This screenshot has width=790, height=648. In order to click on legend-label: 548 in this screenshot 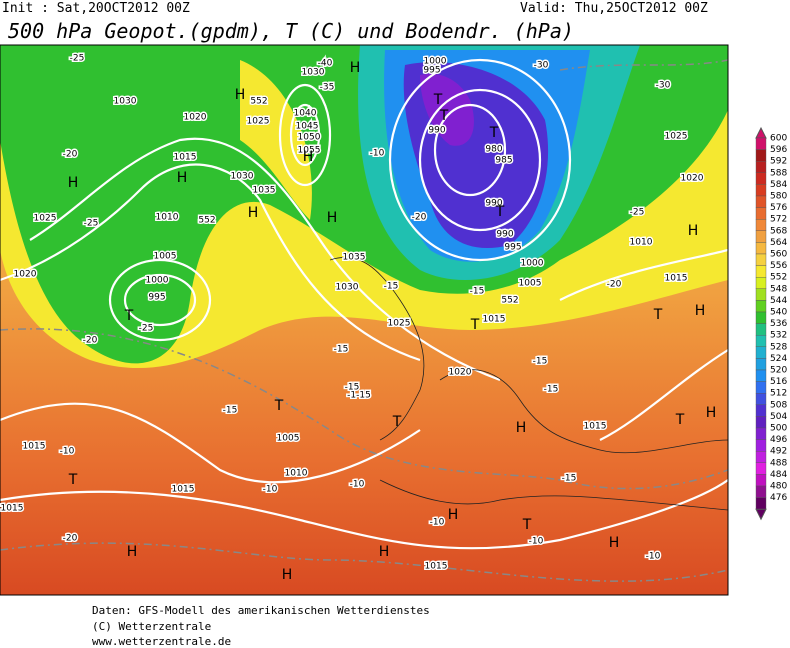, I will do `click(778, 289)`.